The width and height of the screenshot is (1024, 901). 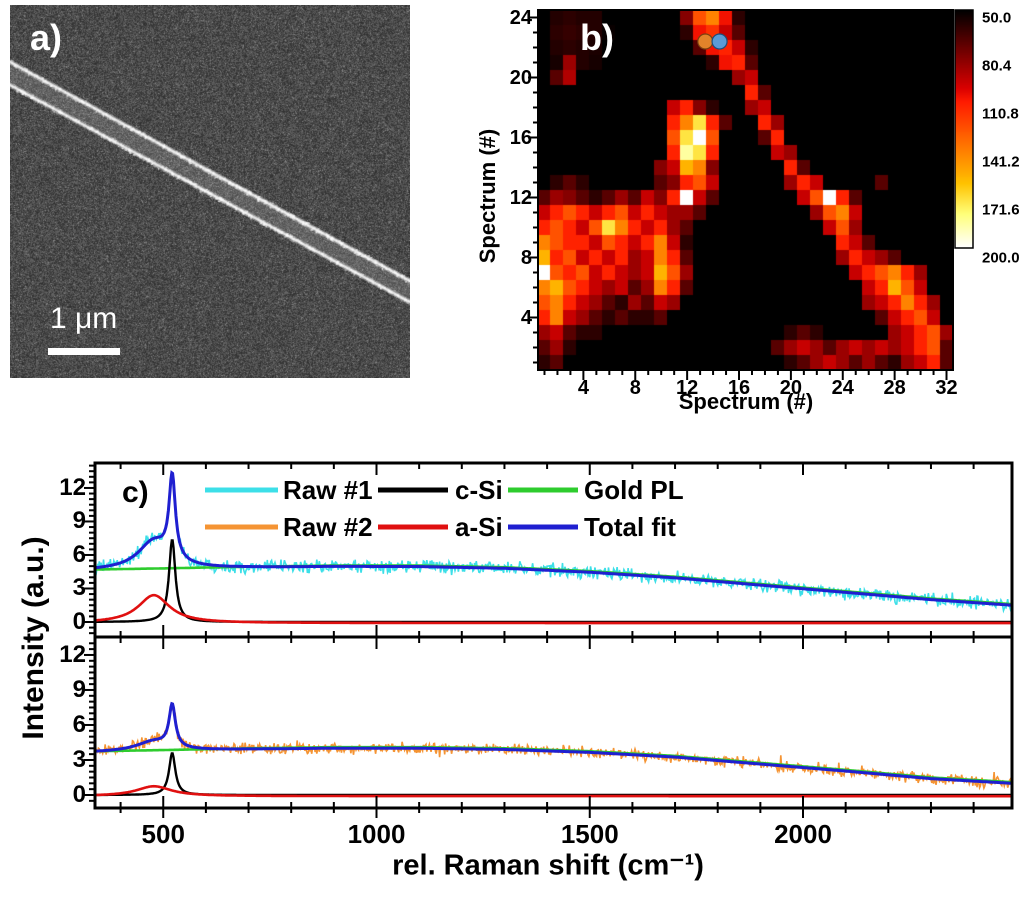 I want to click on map-y-tick-label: 16, so click(x=520, y=137).